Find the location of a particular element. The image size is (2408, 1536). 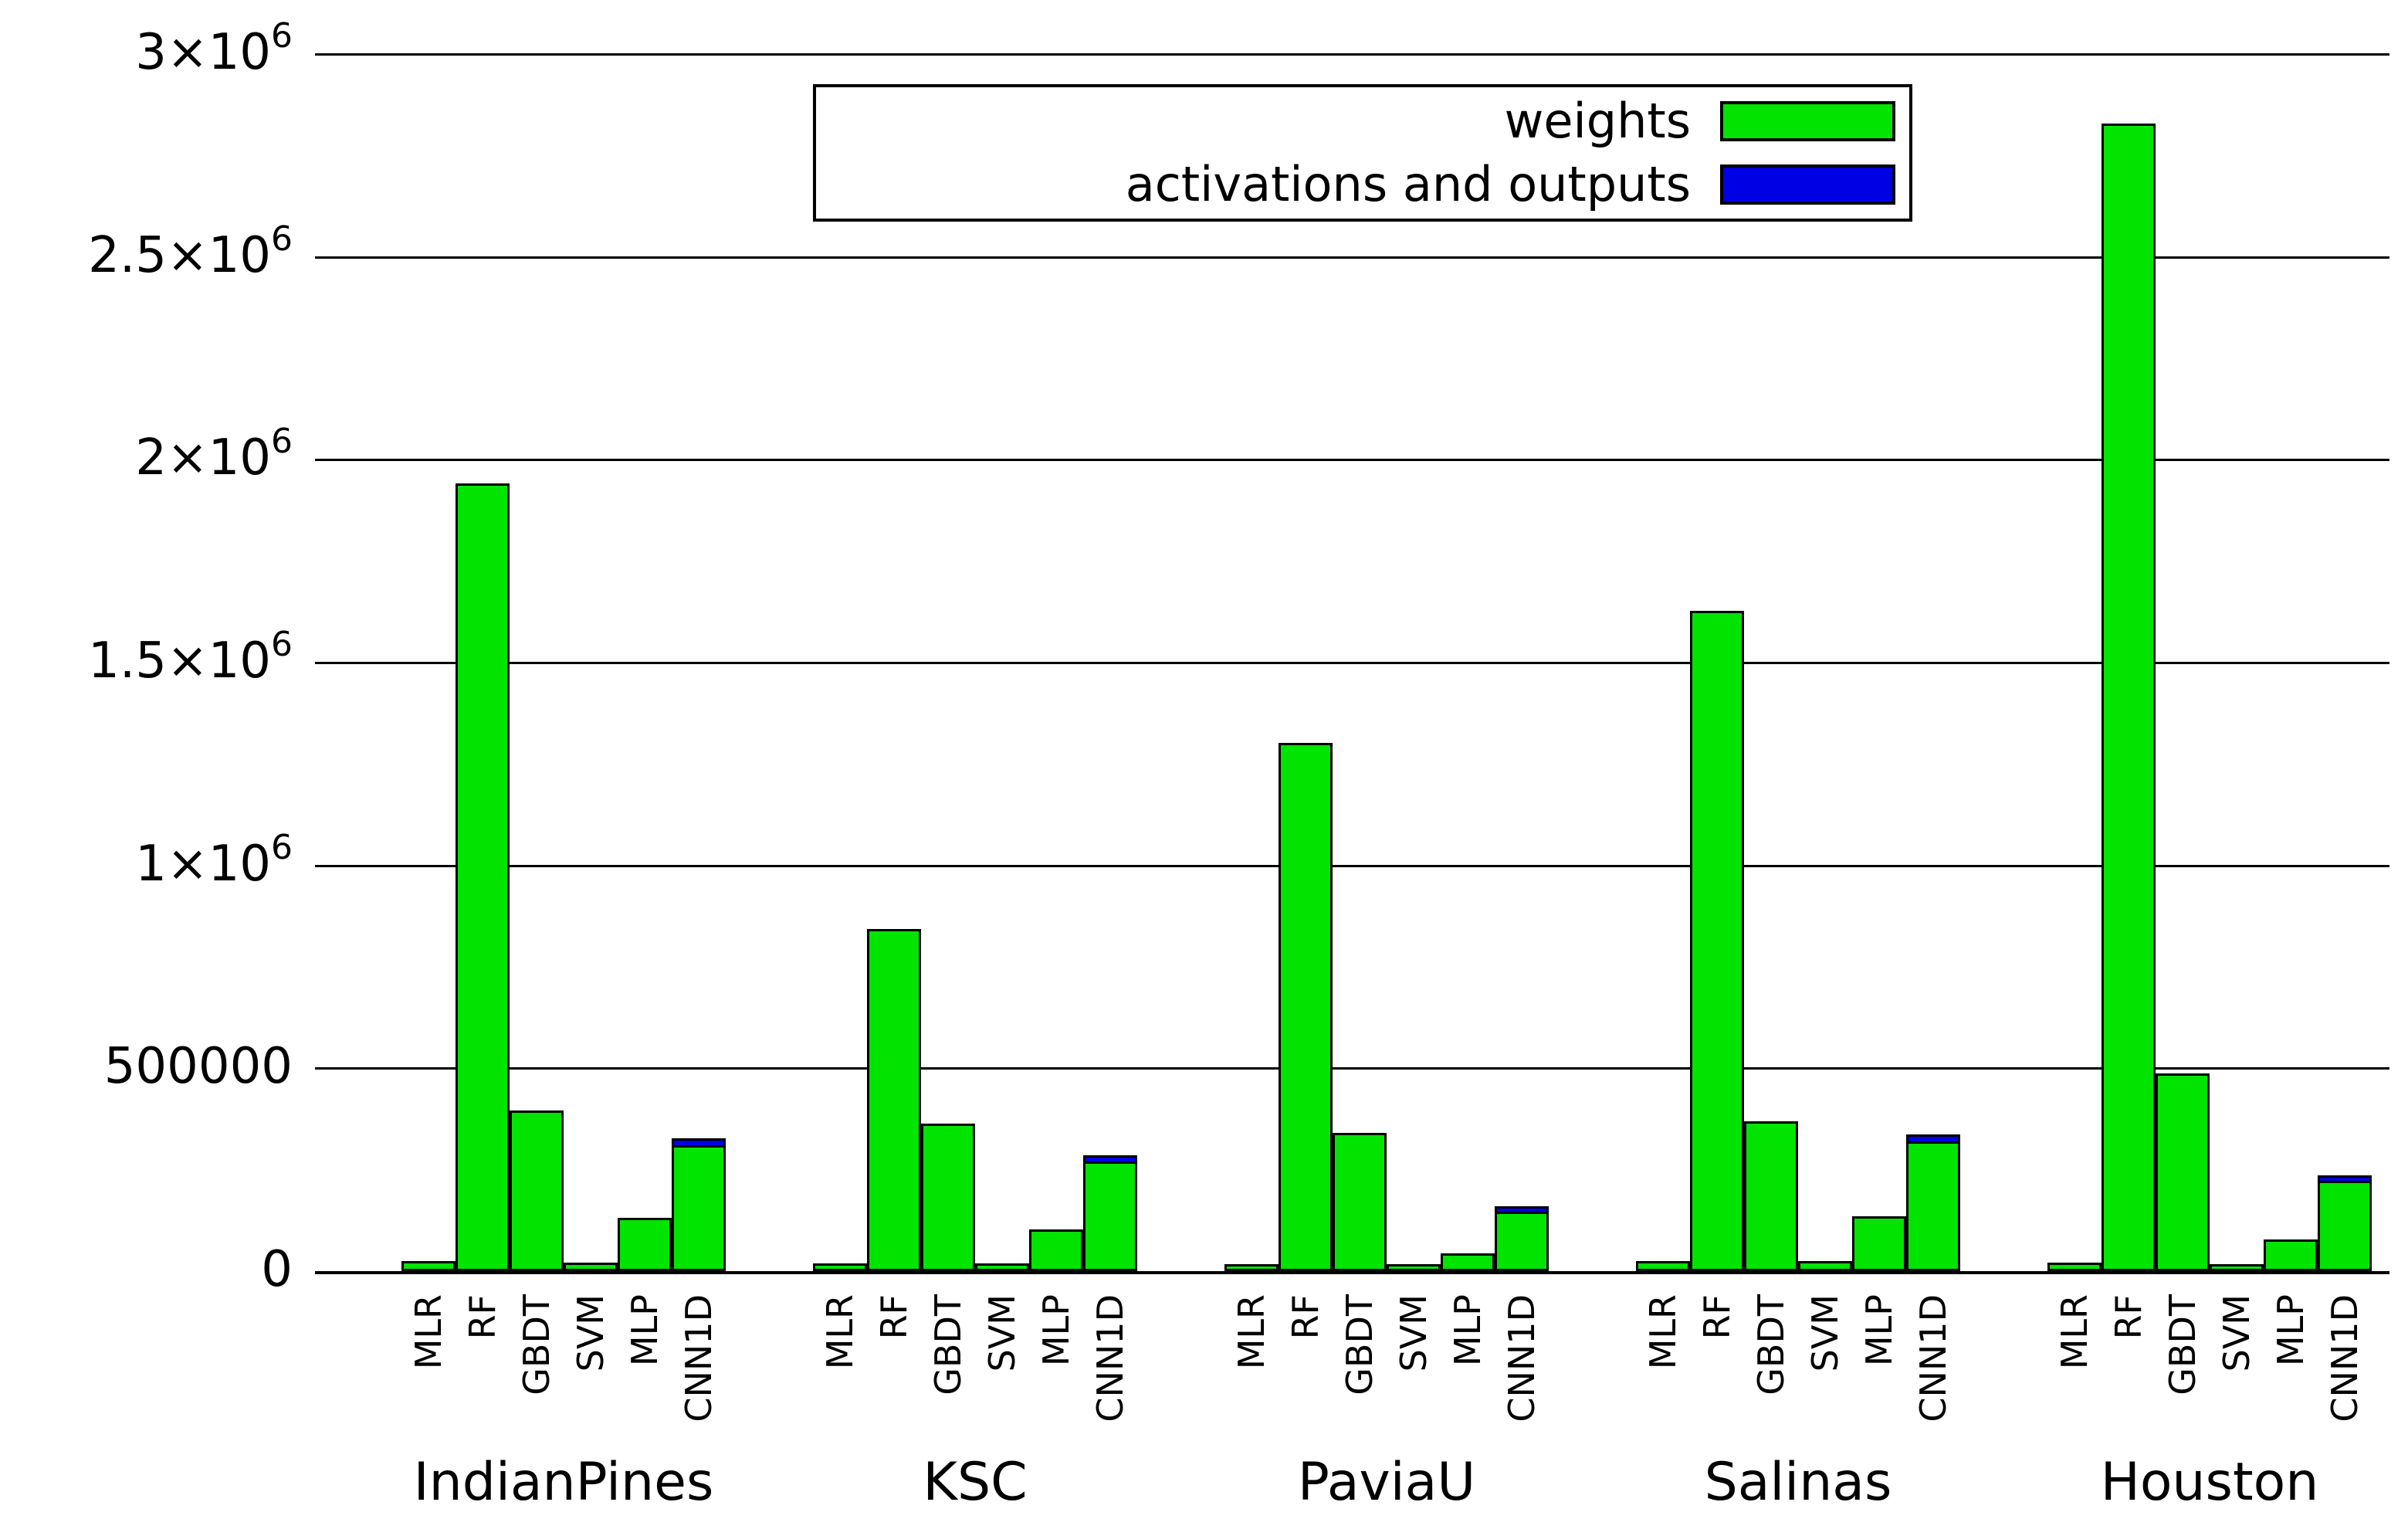

bar-Salinas-RF is located at coordinates (1717, 941).